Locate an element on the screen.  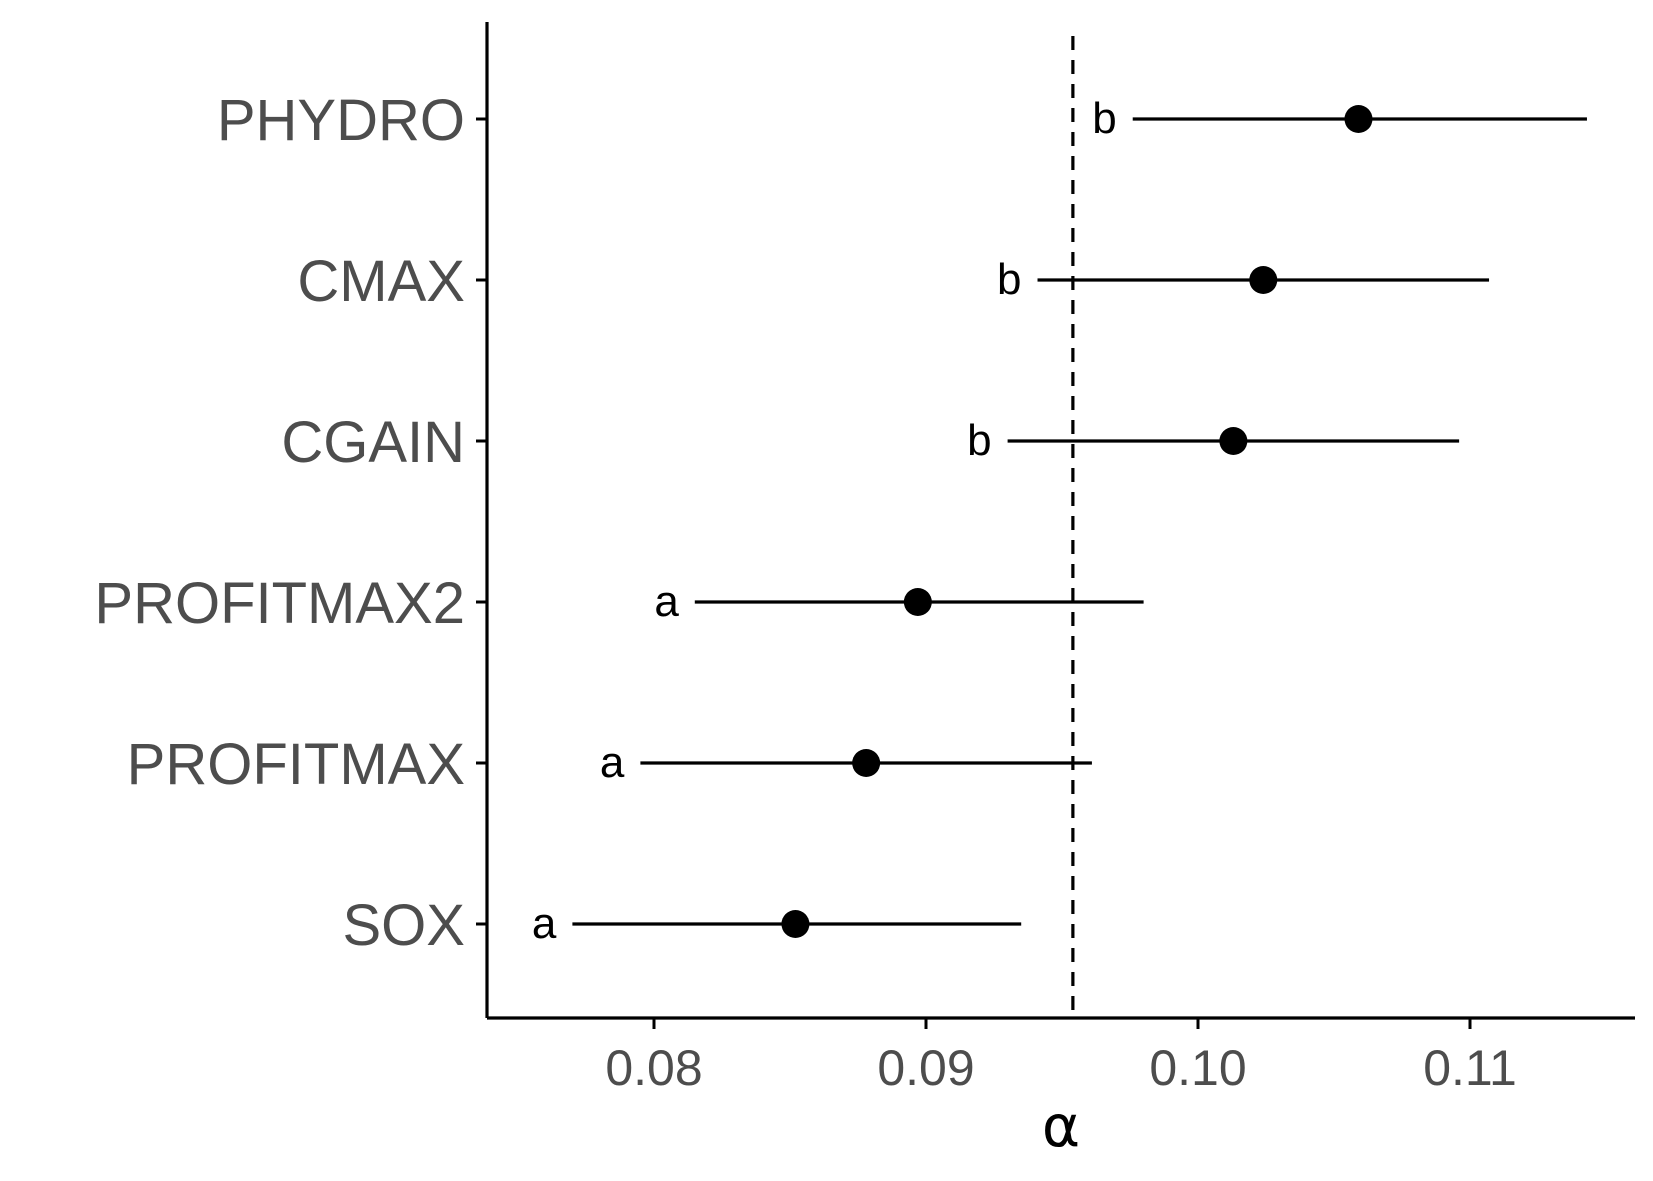
category-label: CGAIN is located at coordinates (373, 442).